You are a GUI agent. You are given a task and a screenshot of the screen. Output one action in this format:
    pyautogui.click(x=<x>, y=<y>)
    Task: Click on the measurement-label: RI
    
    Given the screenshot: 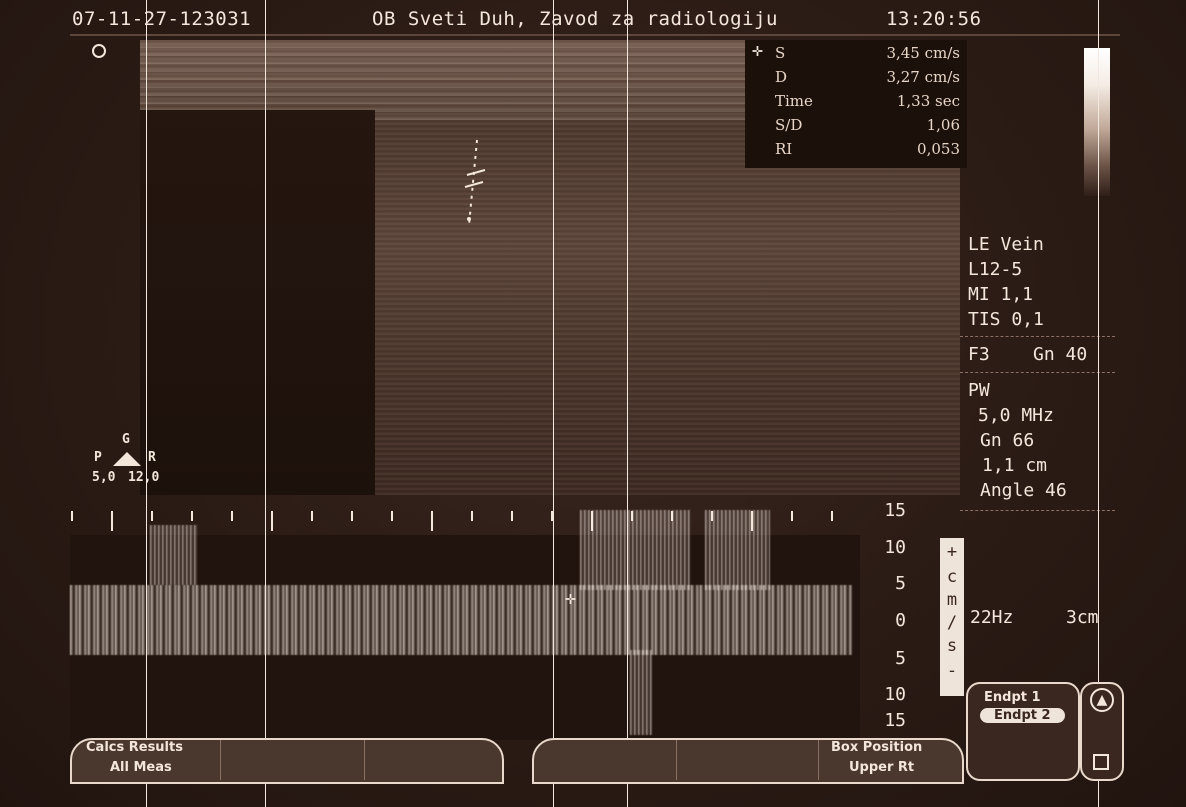 What is the action you would take?
    pyautogui.click(x=784, y=149)
    